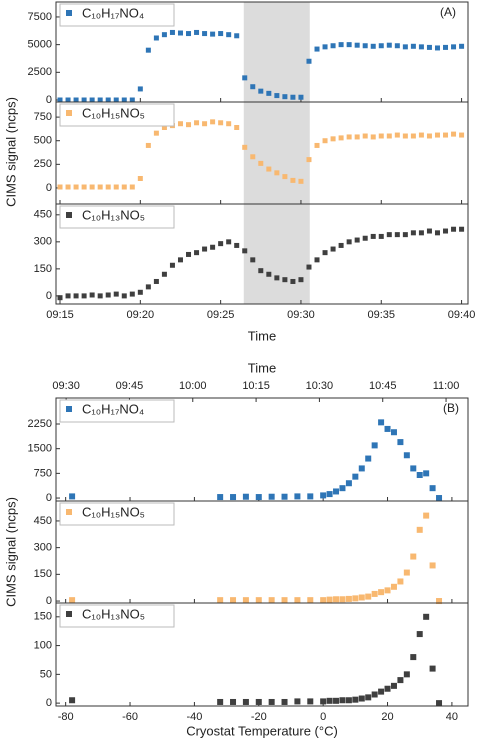  What do you see at coordinates (446, 386) in the screenshot?
I see `x2-tick-label: 11:00` at bounding box center [446, 386].